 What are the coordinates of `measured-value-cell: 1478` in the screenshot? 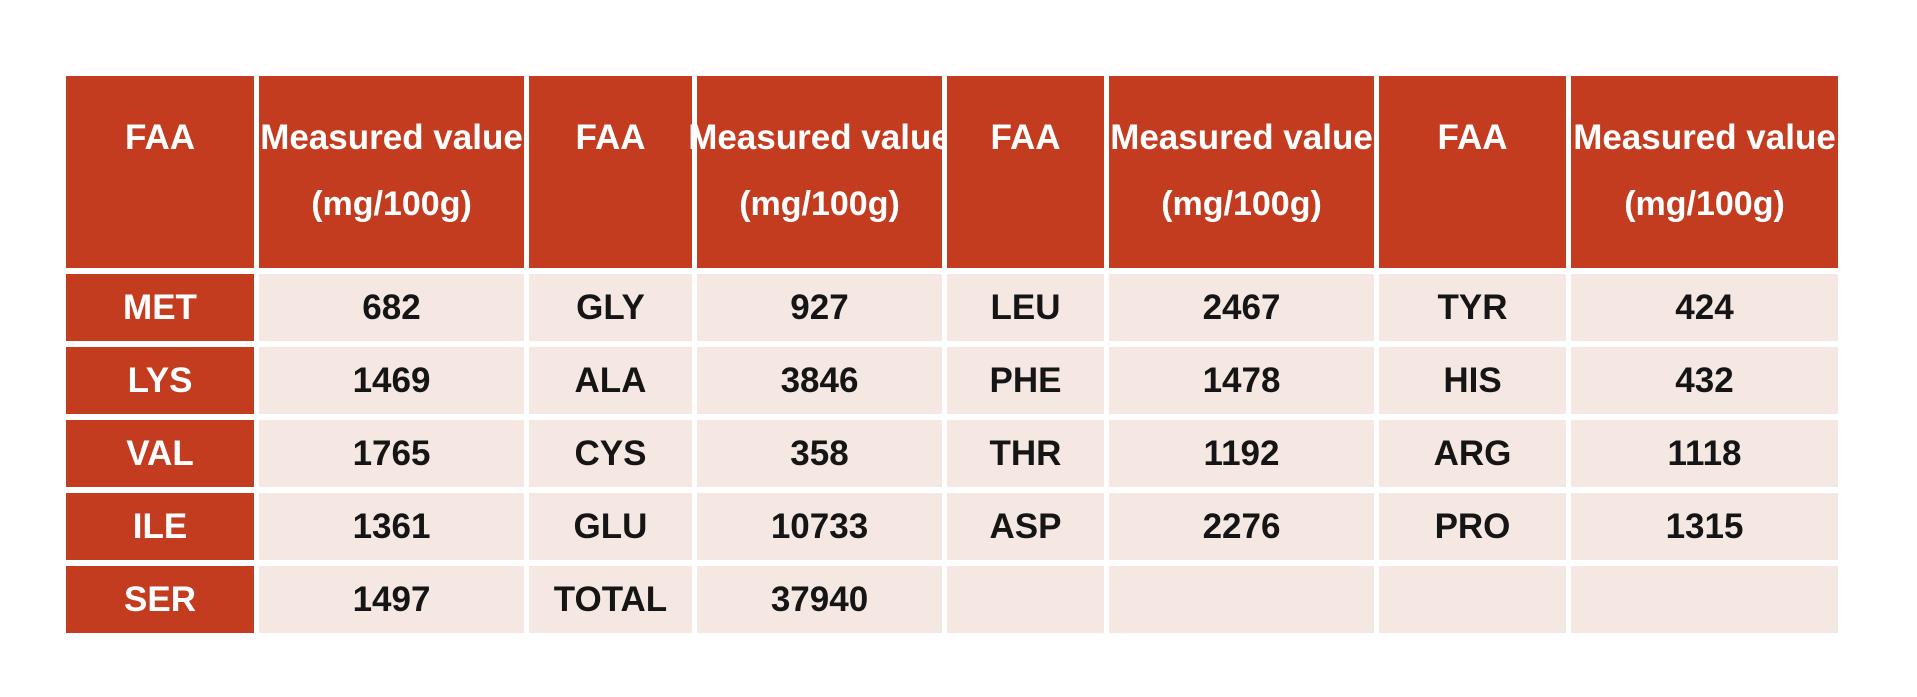 It's located at (1241, 380).